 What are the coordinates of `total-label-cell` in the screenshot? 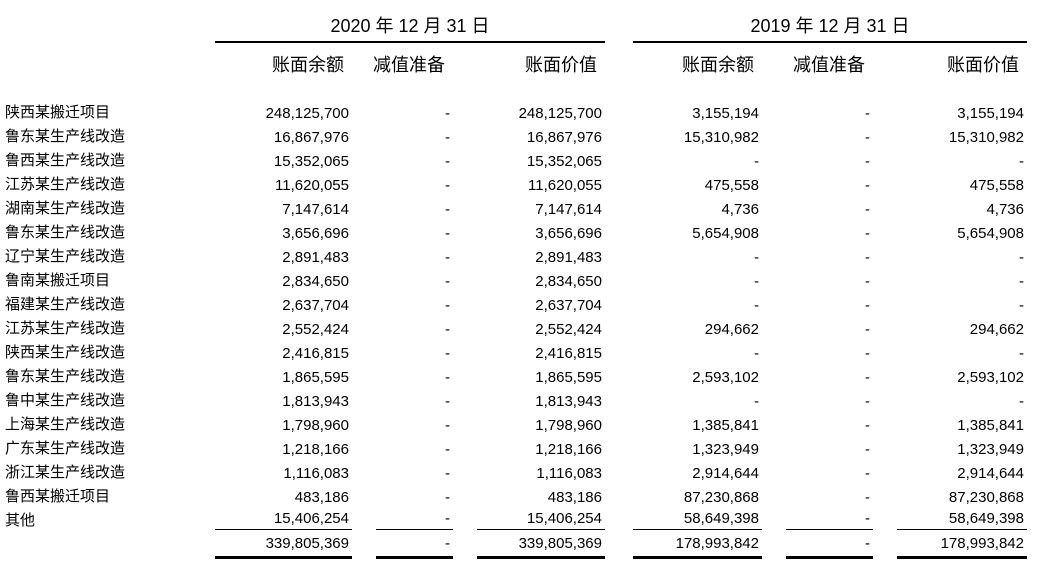 It's located at (110, 544).